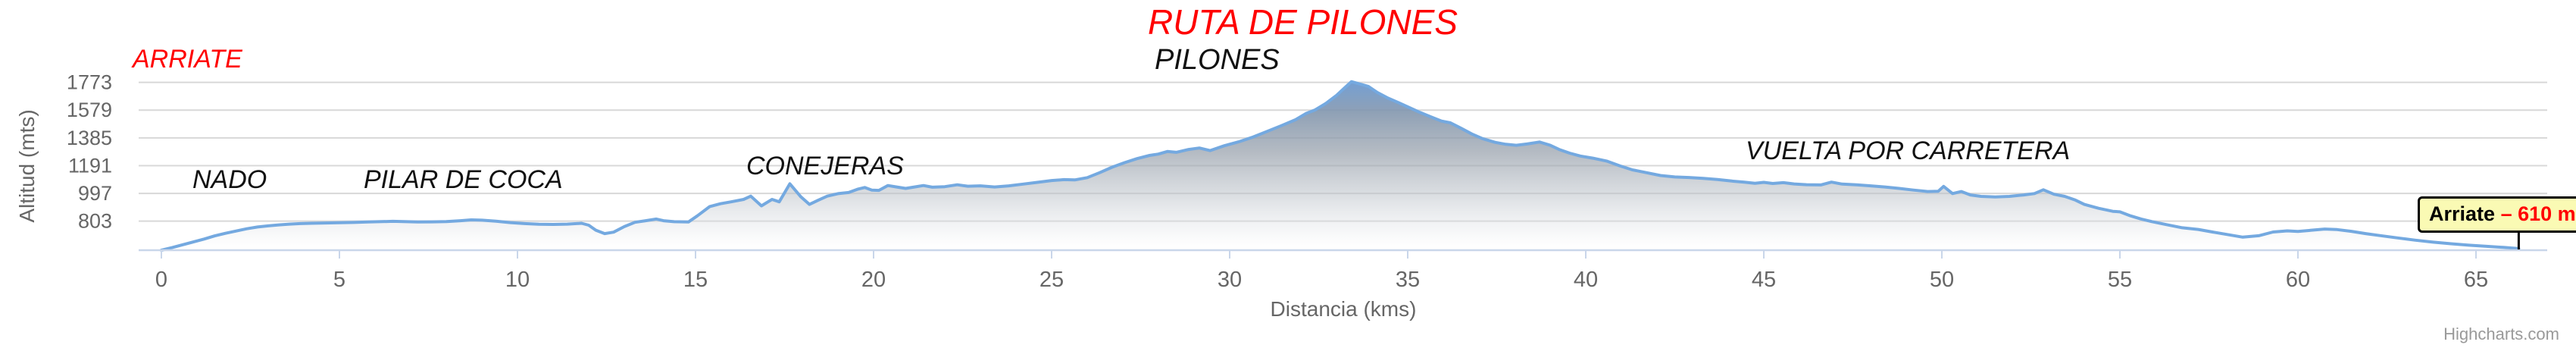 The height and width of the screenshot is (348, 2576). Describe the element at coordinates (874, 280) in the screenshot. I see `x-tick-label: 20` at that location.